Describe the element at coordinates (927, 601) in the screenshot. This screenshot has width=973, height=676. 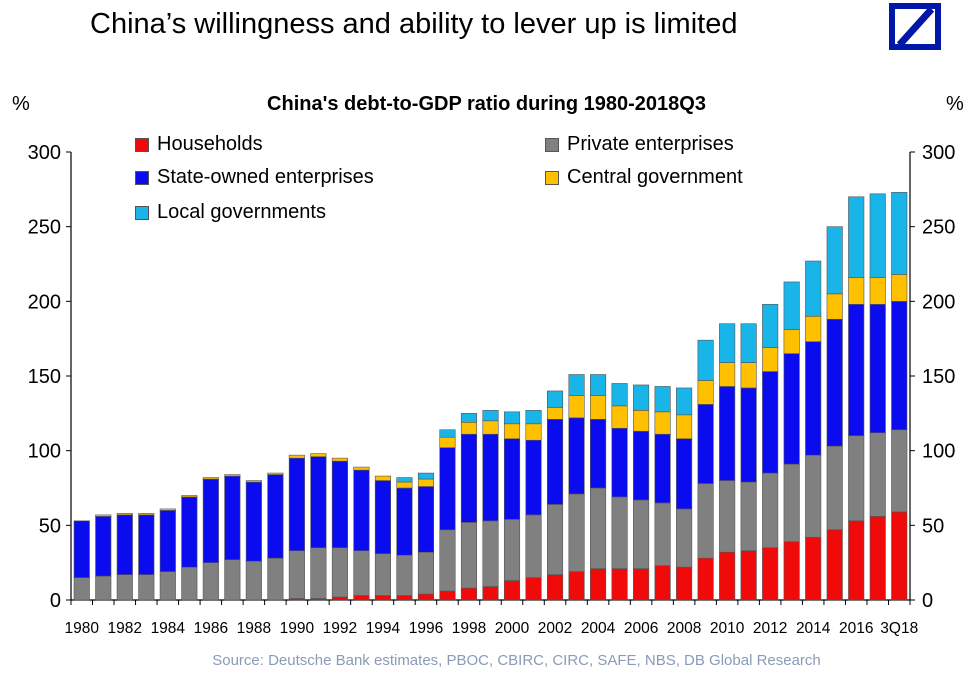
I see `y-tick-label-right: 0` at that location.